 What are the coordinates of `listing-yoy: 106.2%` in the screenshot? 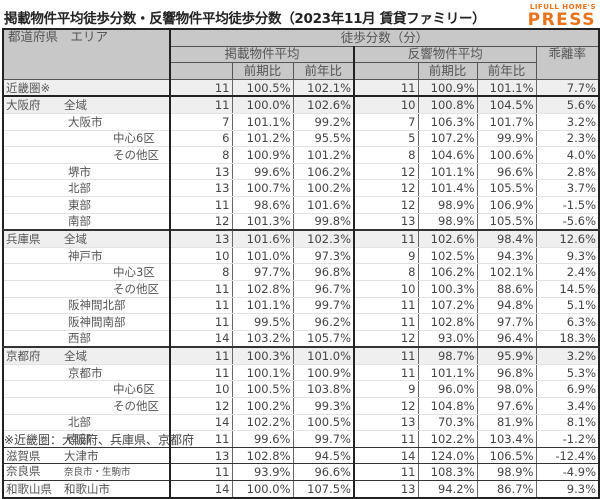 It's located at (323, 172).